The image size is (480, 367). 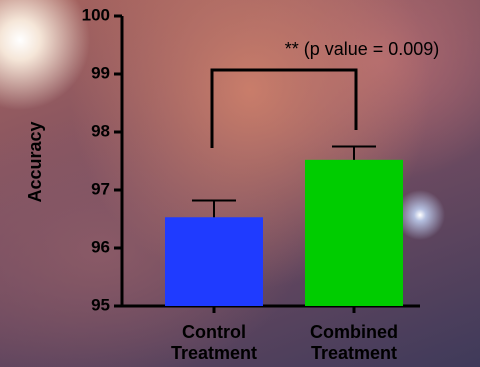 I want to click on y-tick-label: 97, so click(x=100, y=188).